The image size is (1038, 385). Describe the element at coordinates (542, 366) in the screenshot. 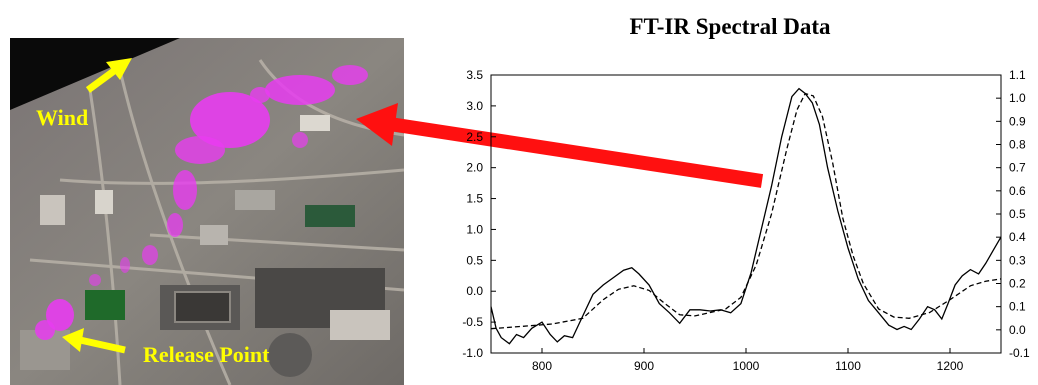

I see `x-tick-label: 800` at that location.